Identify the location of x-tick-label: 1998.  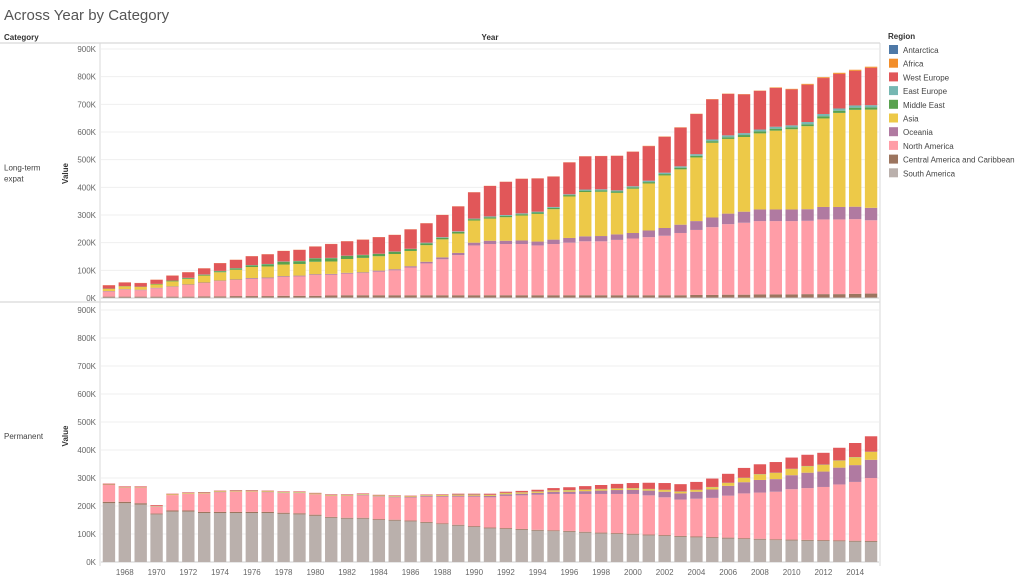
(601, 572).